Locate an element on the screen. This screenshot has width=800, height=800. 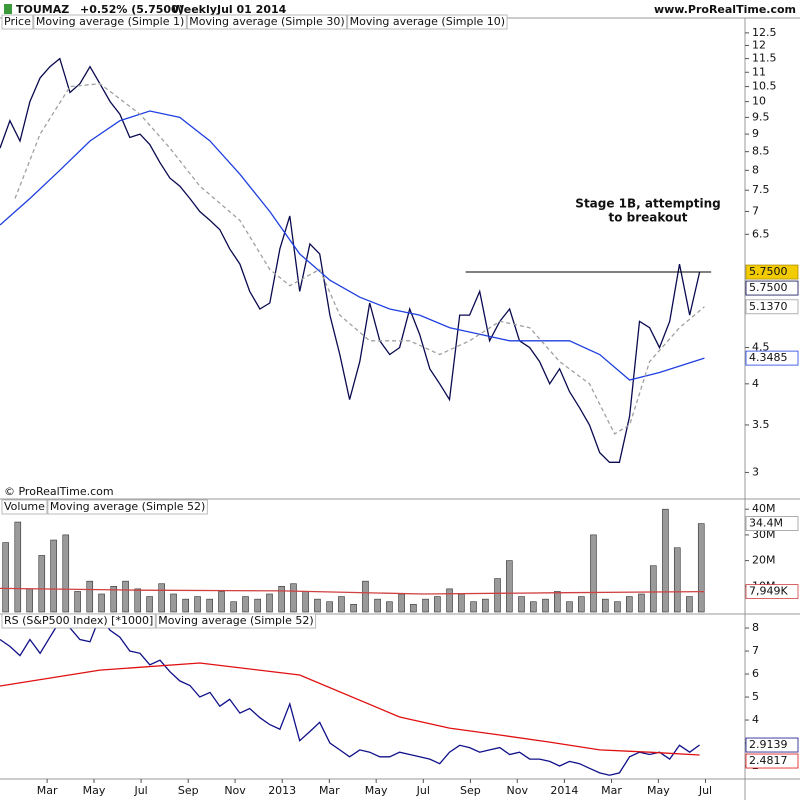
date: Jul 01 2014 is located at coordinates (251, 9).